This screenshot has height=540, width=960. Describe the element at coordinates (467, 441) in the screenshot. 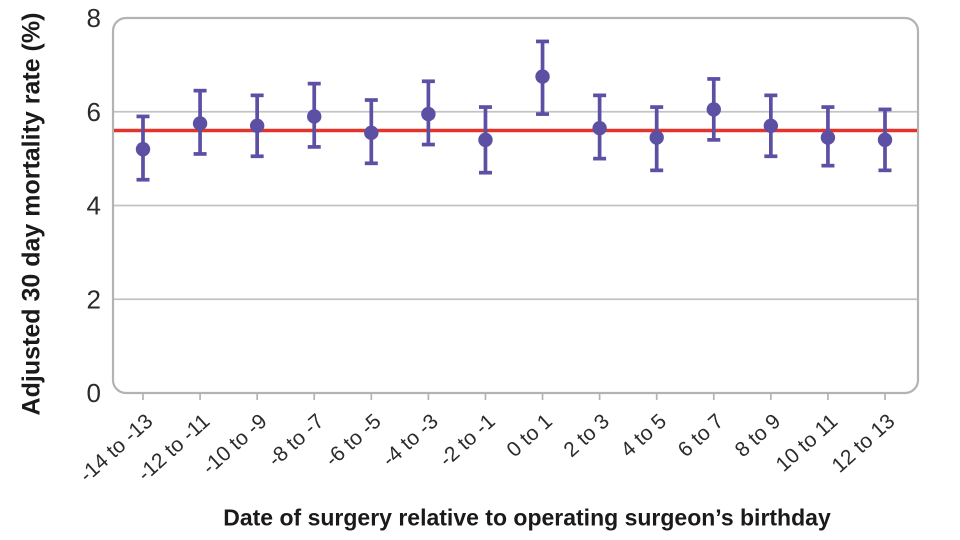

I see `x-tick-label: -2 to -1` at that location.